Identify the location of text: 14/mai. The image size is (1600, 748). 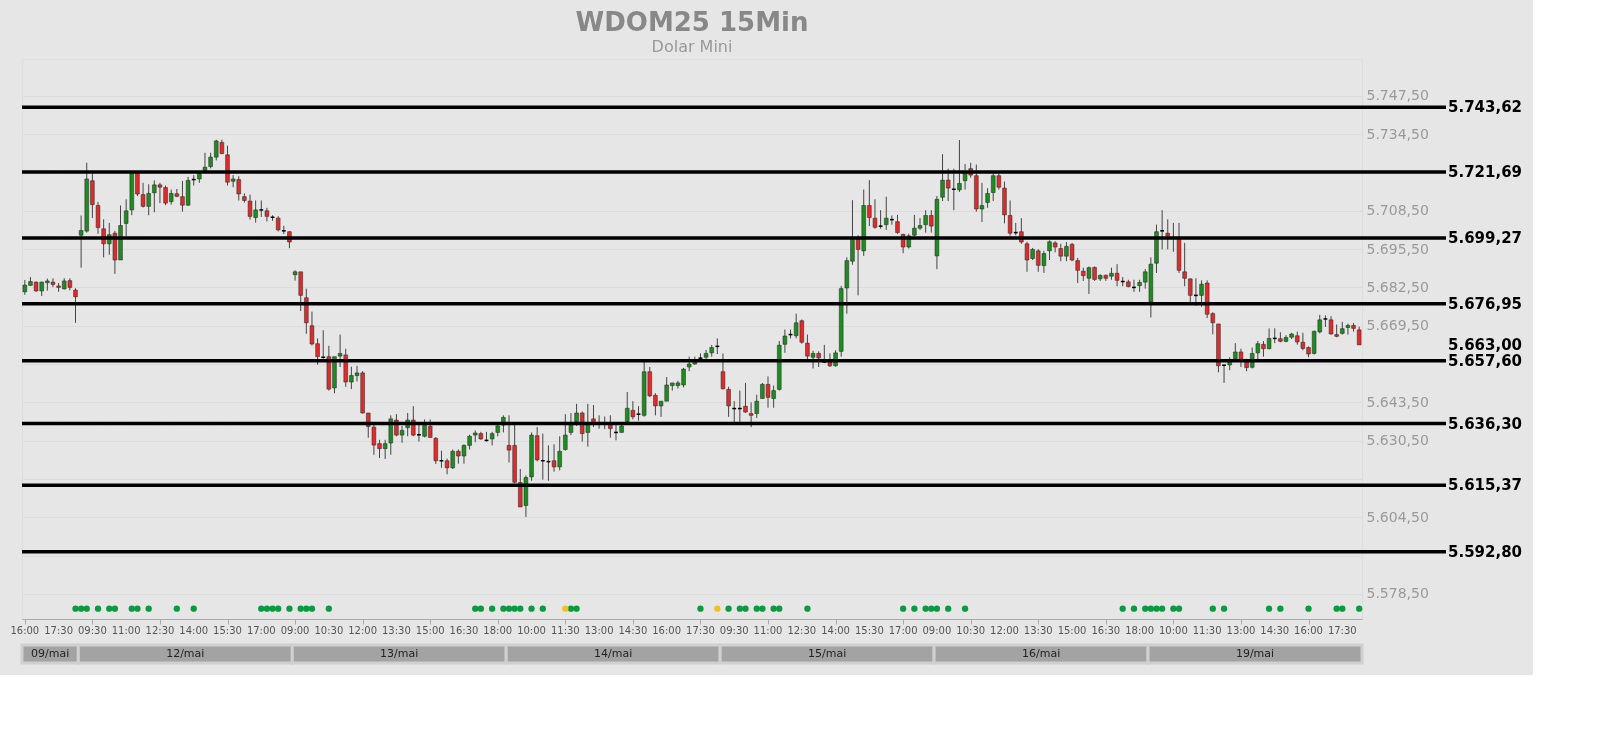
(613, 653).